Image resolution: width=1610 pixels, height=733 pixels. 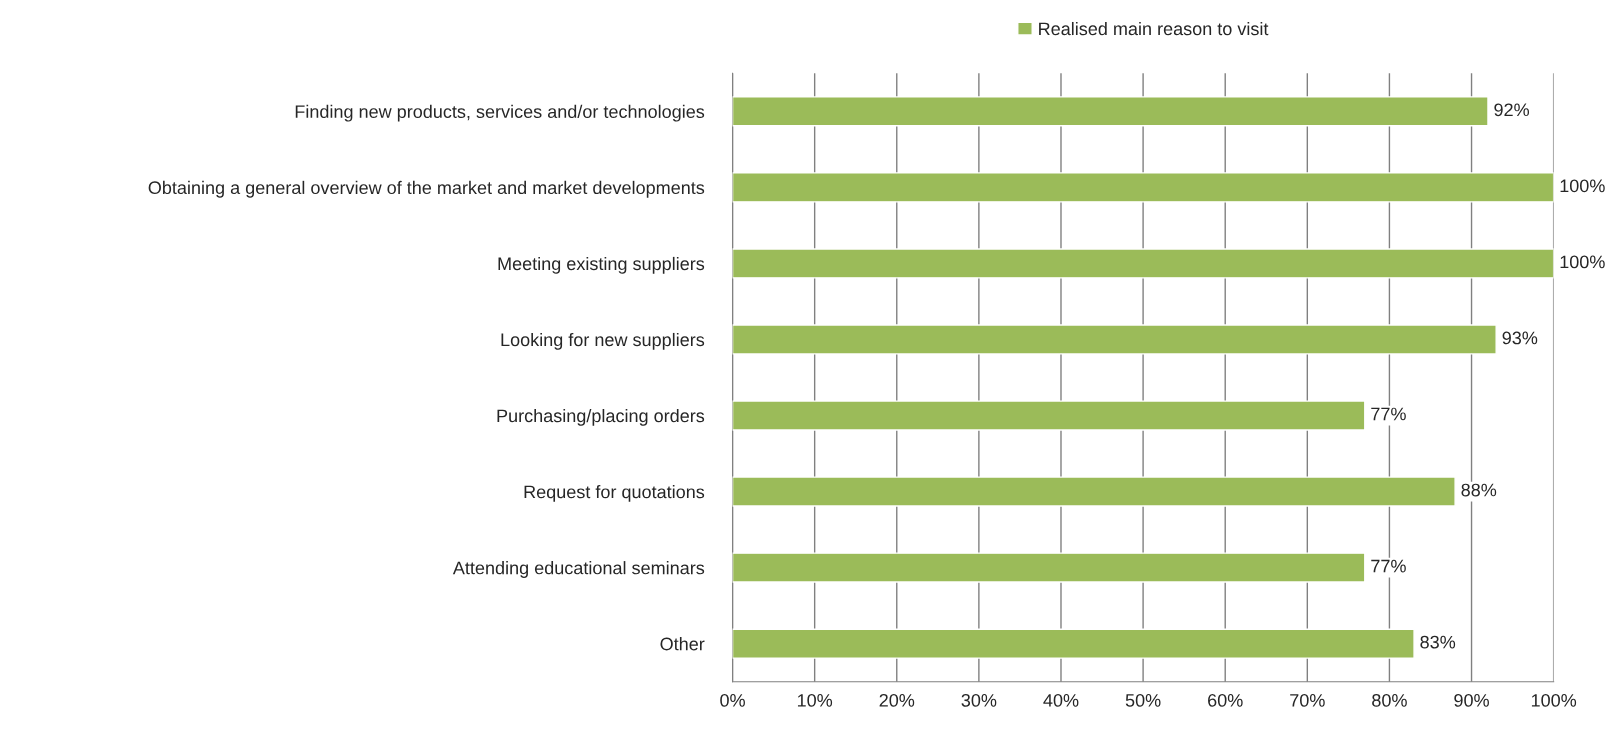 What do you see at coordinates (1143, 700) in the screenshot?
I see `x-tick-label: 50%` at bounding box center [1143, 700].